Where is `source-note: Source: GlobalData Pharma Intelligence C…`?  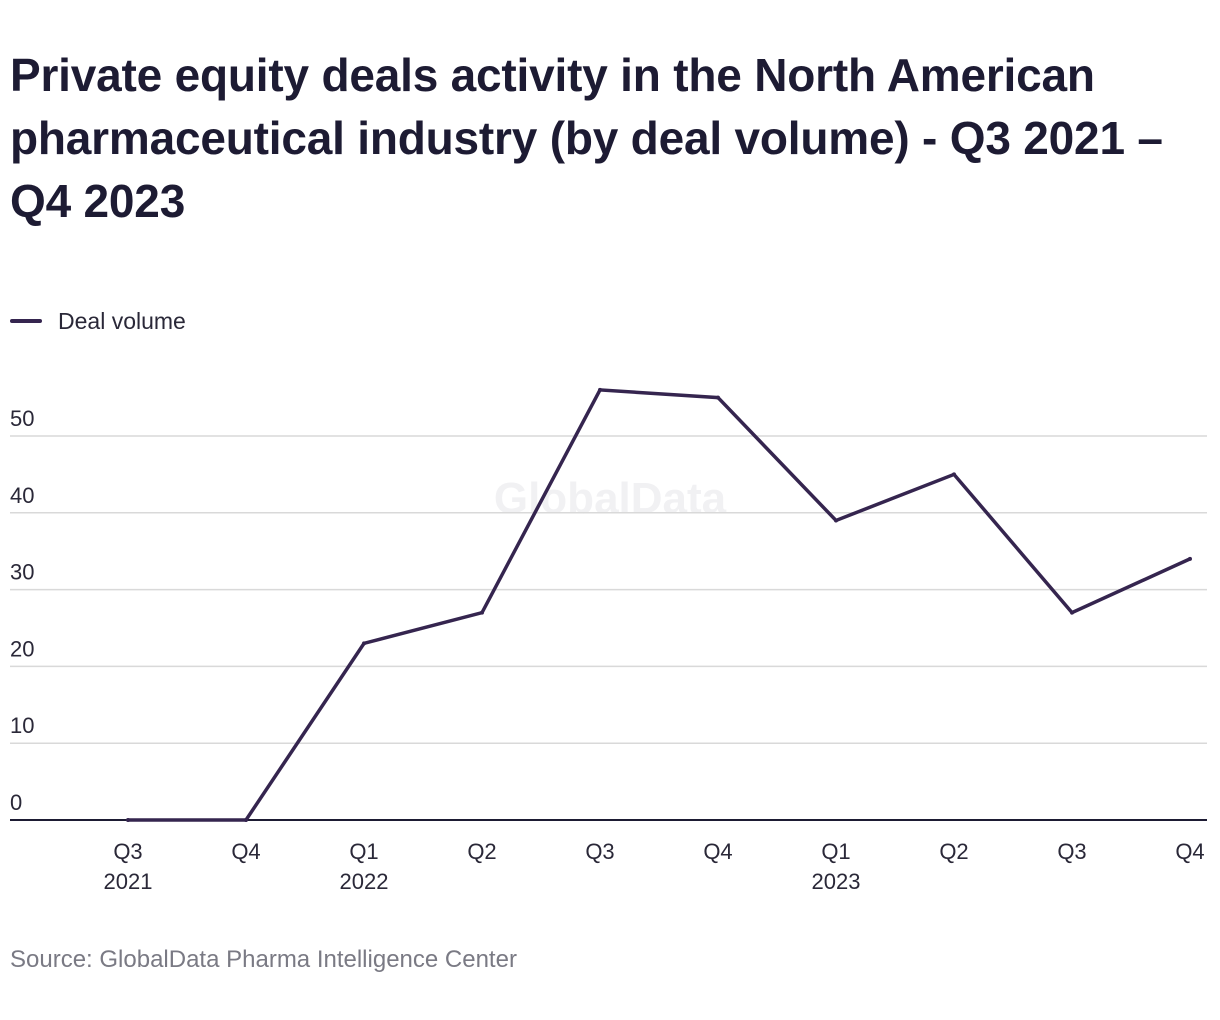
source-note: Source: GlobalData Pharma Intelligence C… is located at coordinates (263, 959).